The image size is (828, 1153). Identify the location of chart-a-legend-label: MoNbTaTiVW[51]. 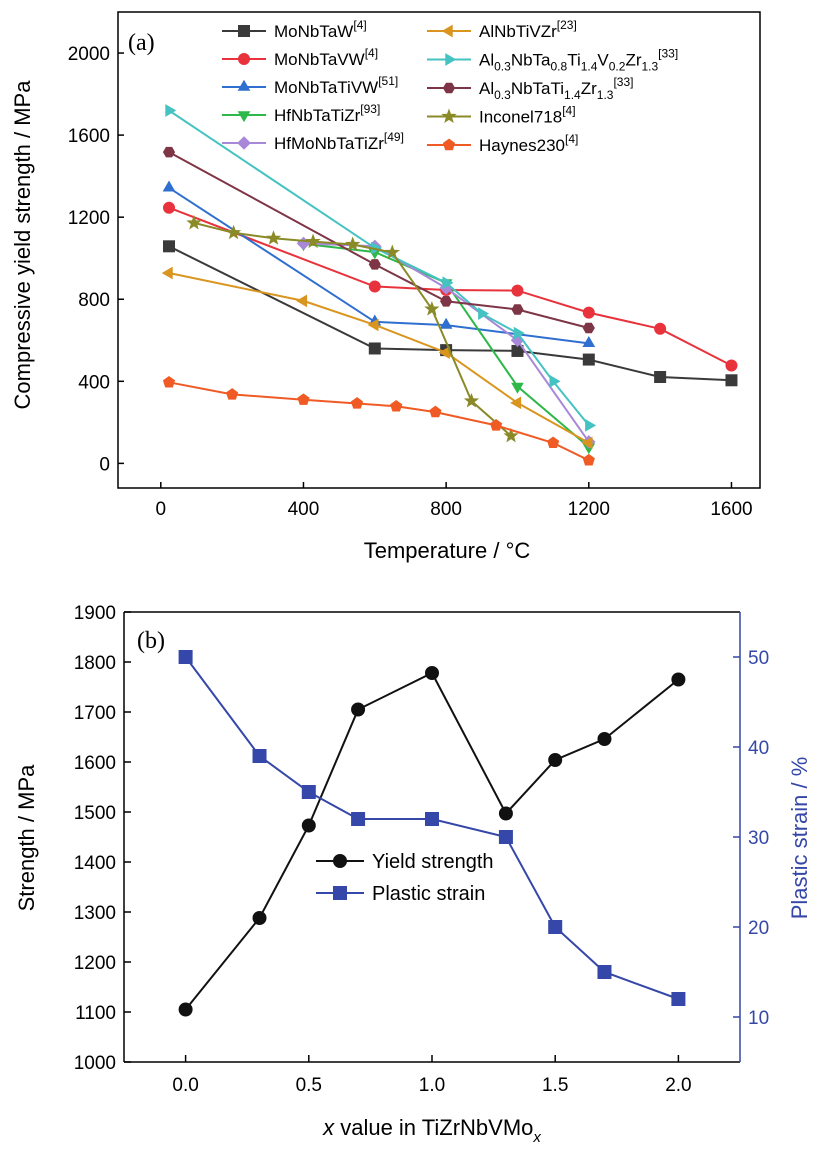
(336, 85).